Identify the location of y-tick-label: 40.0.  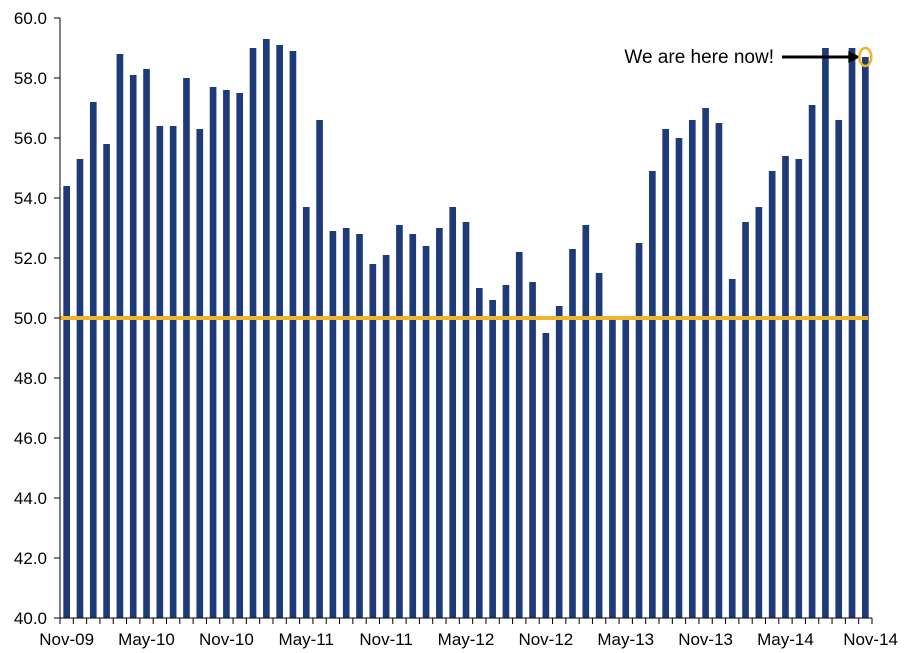
(30, 618).